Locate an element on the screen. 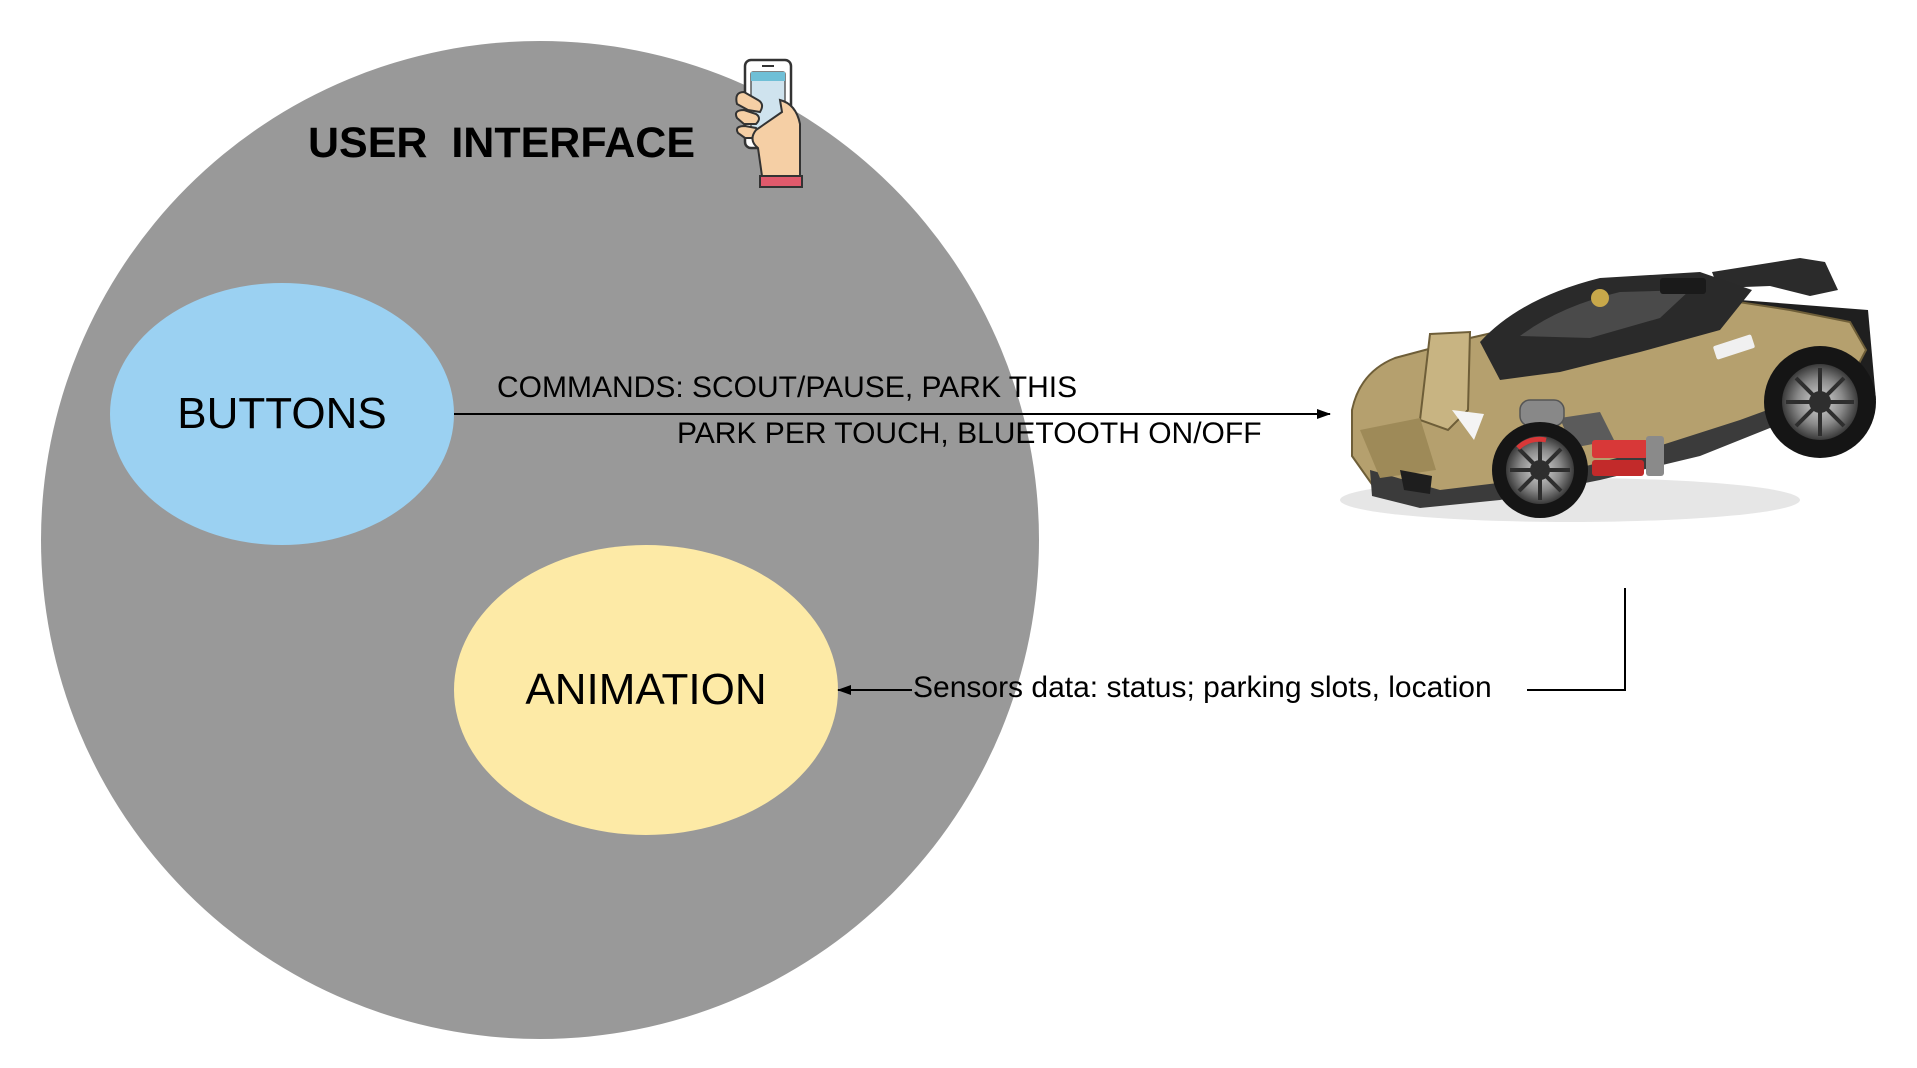  buttons-node: BUTTONS is located at coordinates (282, 414).